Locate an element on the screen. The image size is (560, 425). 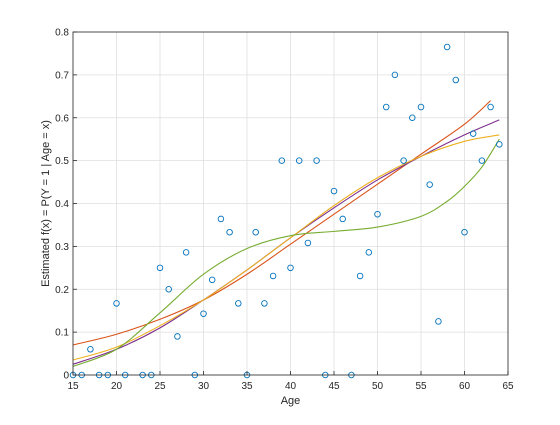
x-tick-label: 65 is located at coordinates (508, 386).